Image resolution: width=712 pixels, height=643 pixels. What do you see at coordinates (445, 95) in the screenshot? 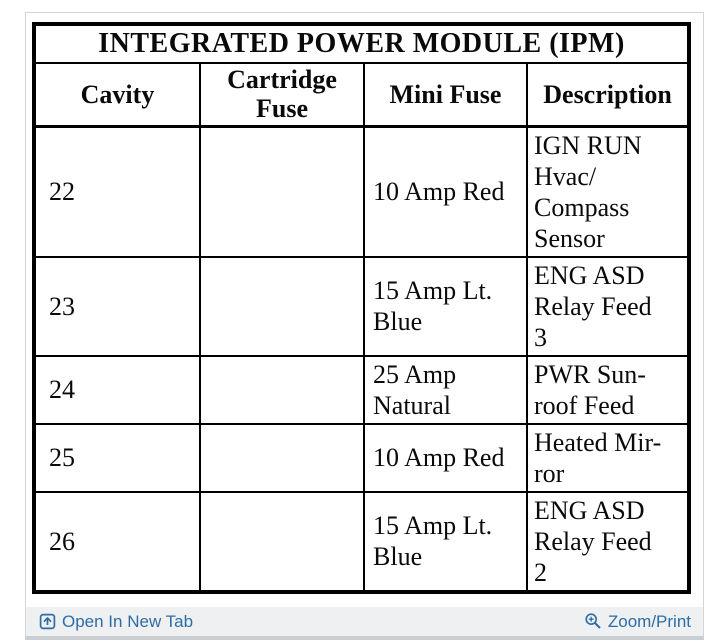
I see `column-header-mini-fuse: Mini Fuse` at bounding box center [445, 95].